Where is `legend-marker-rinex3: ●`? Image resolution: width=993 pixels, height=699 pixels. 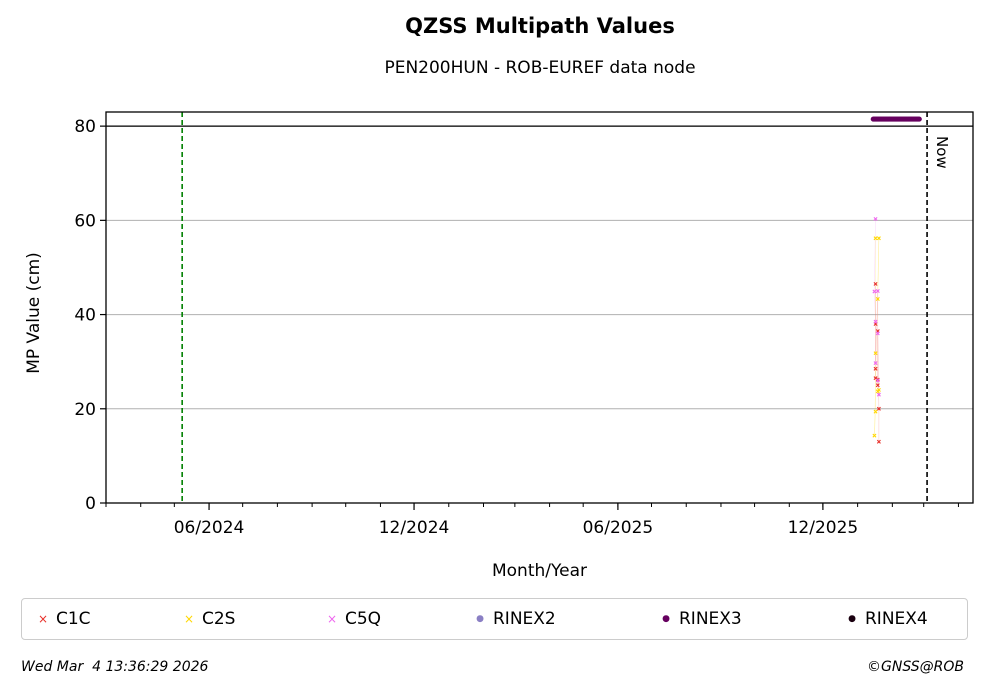 legend-marker-rinex3: ● is located at coordinates (666, 619).